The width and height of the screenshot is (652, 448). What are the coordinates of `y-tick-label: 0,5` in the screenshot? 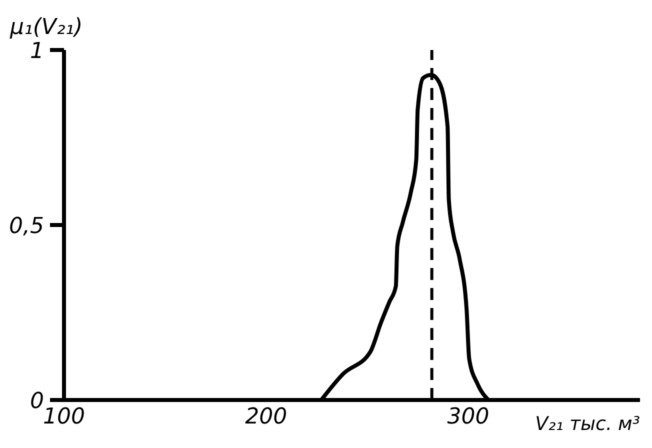 It's located at (26, 226).